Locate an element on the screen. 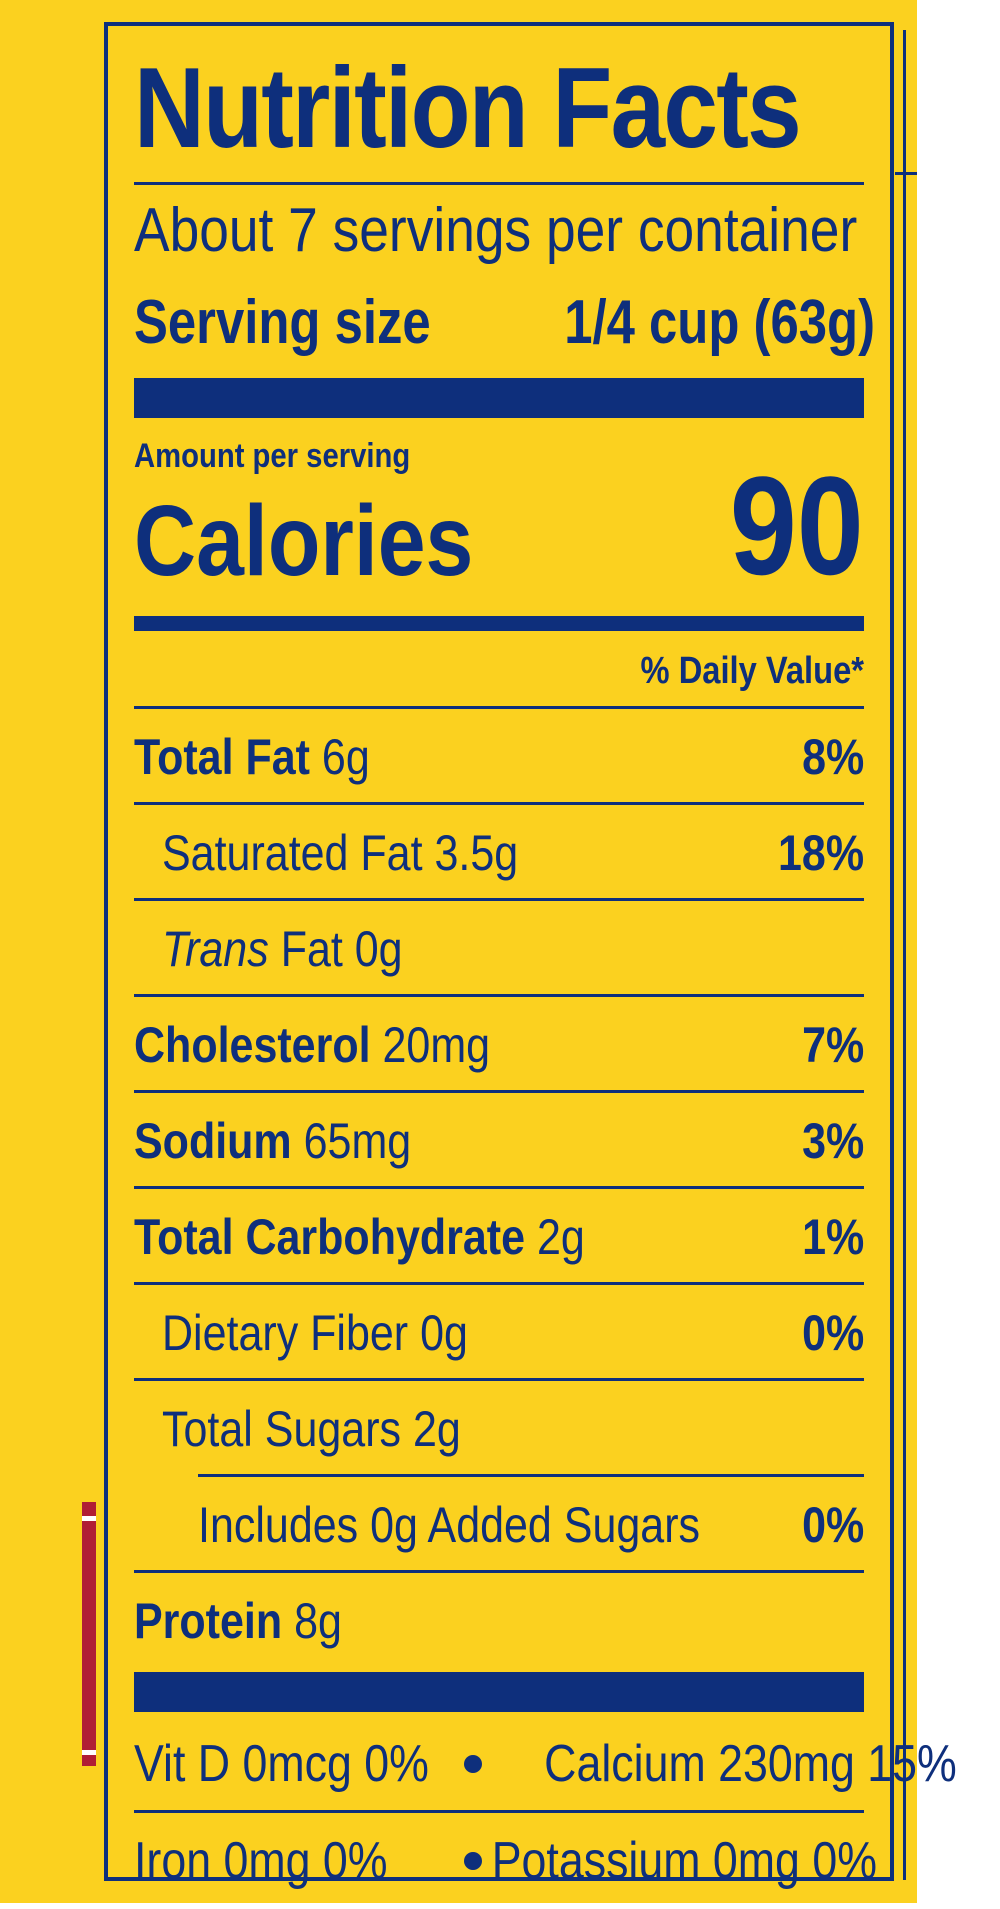  daily-value-header: % Daily Value* is located at coordinates (752, 671).